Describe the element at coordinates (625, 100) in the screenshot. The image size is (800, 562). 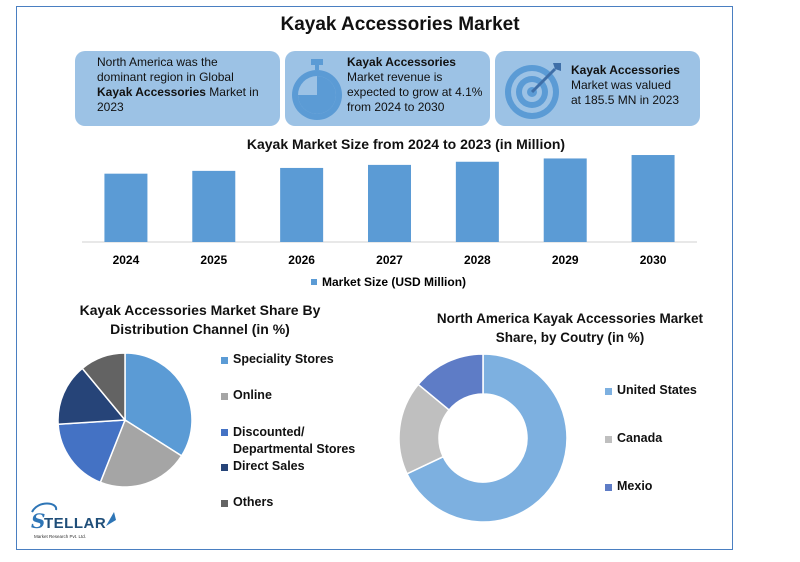
I see `value-line-2: at 185.5 MN in 2023` at that location.